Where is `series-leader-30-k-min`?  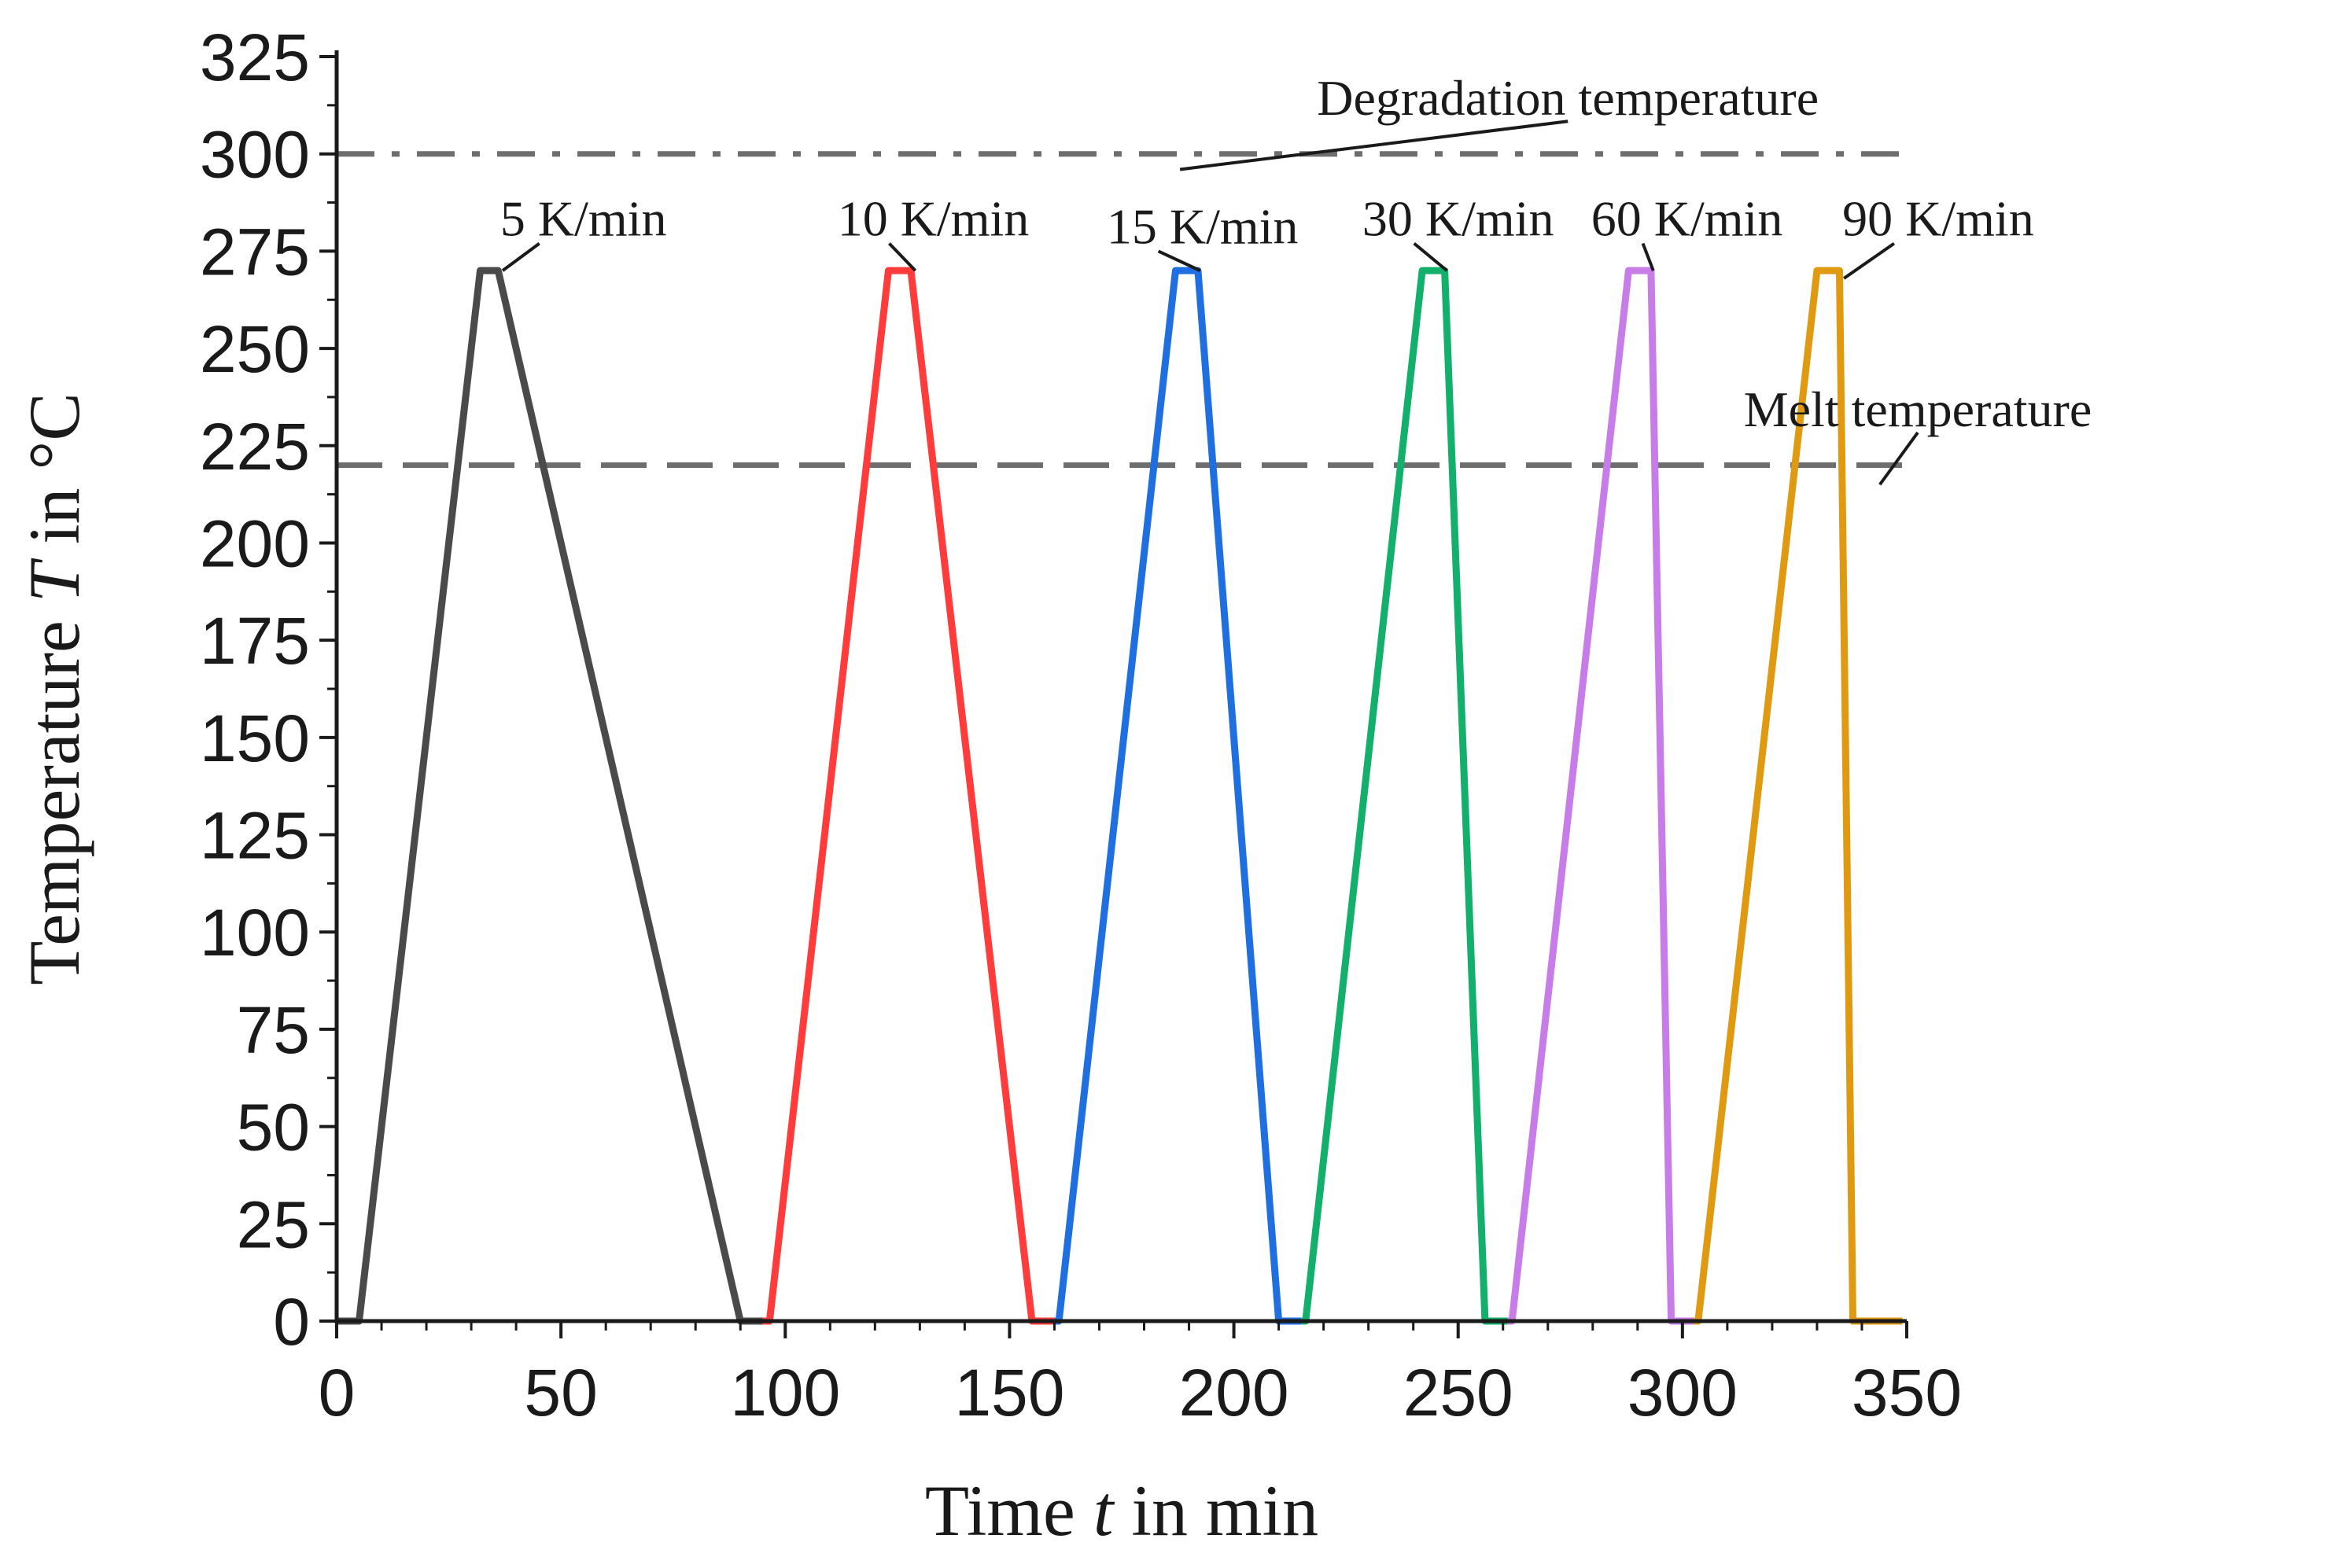 series-leader-30-k-min is located at coordinates (1430, 257).